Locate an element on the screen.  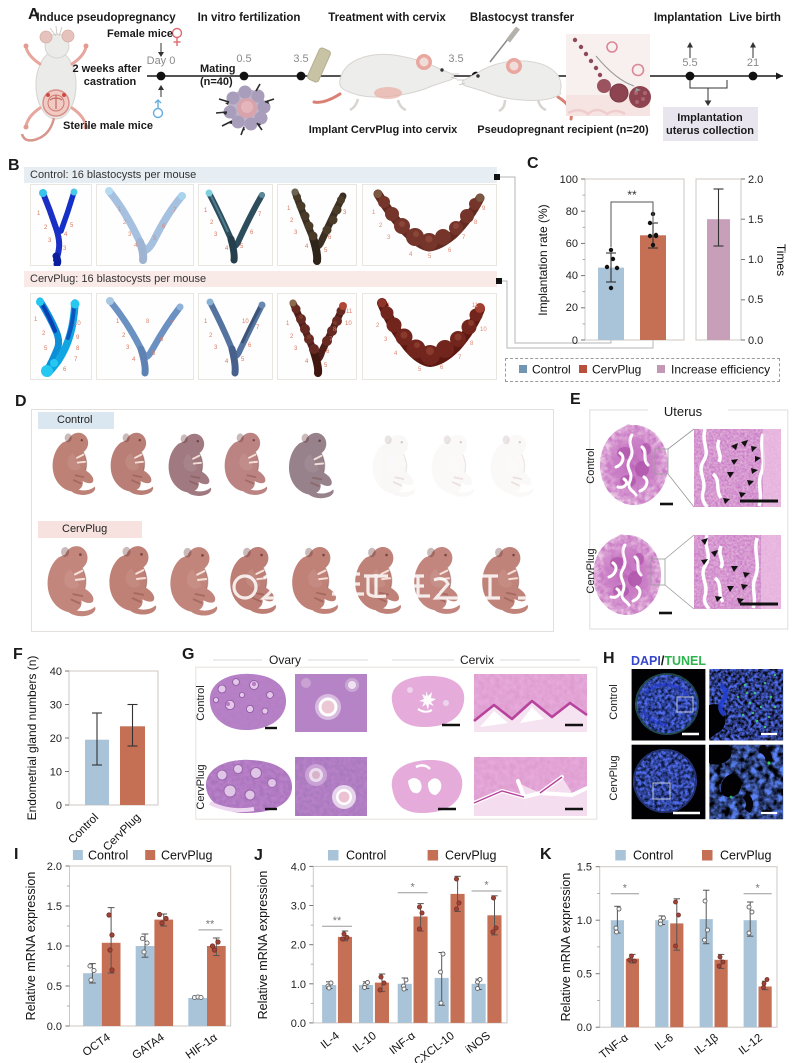
svg-text: GATA4 is located at coordinates (148, 1046).